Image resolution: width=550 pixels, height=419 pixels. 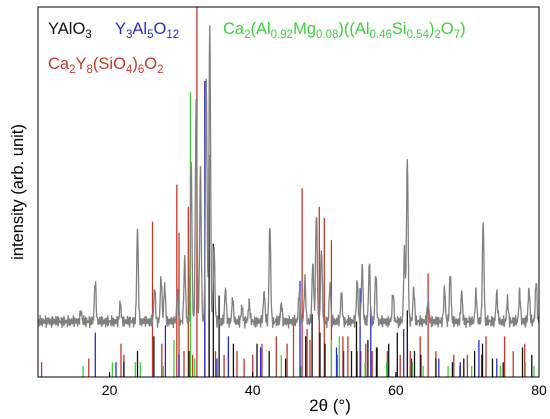 What do you see at coordinates (147, 30) in the screenshot?
I see `legend-yag: Y3Al5O12` at bounding box center [147, 30].